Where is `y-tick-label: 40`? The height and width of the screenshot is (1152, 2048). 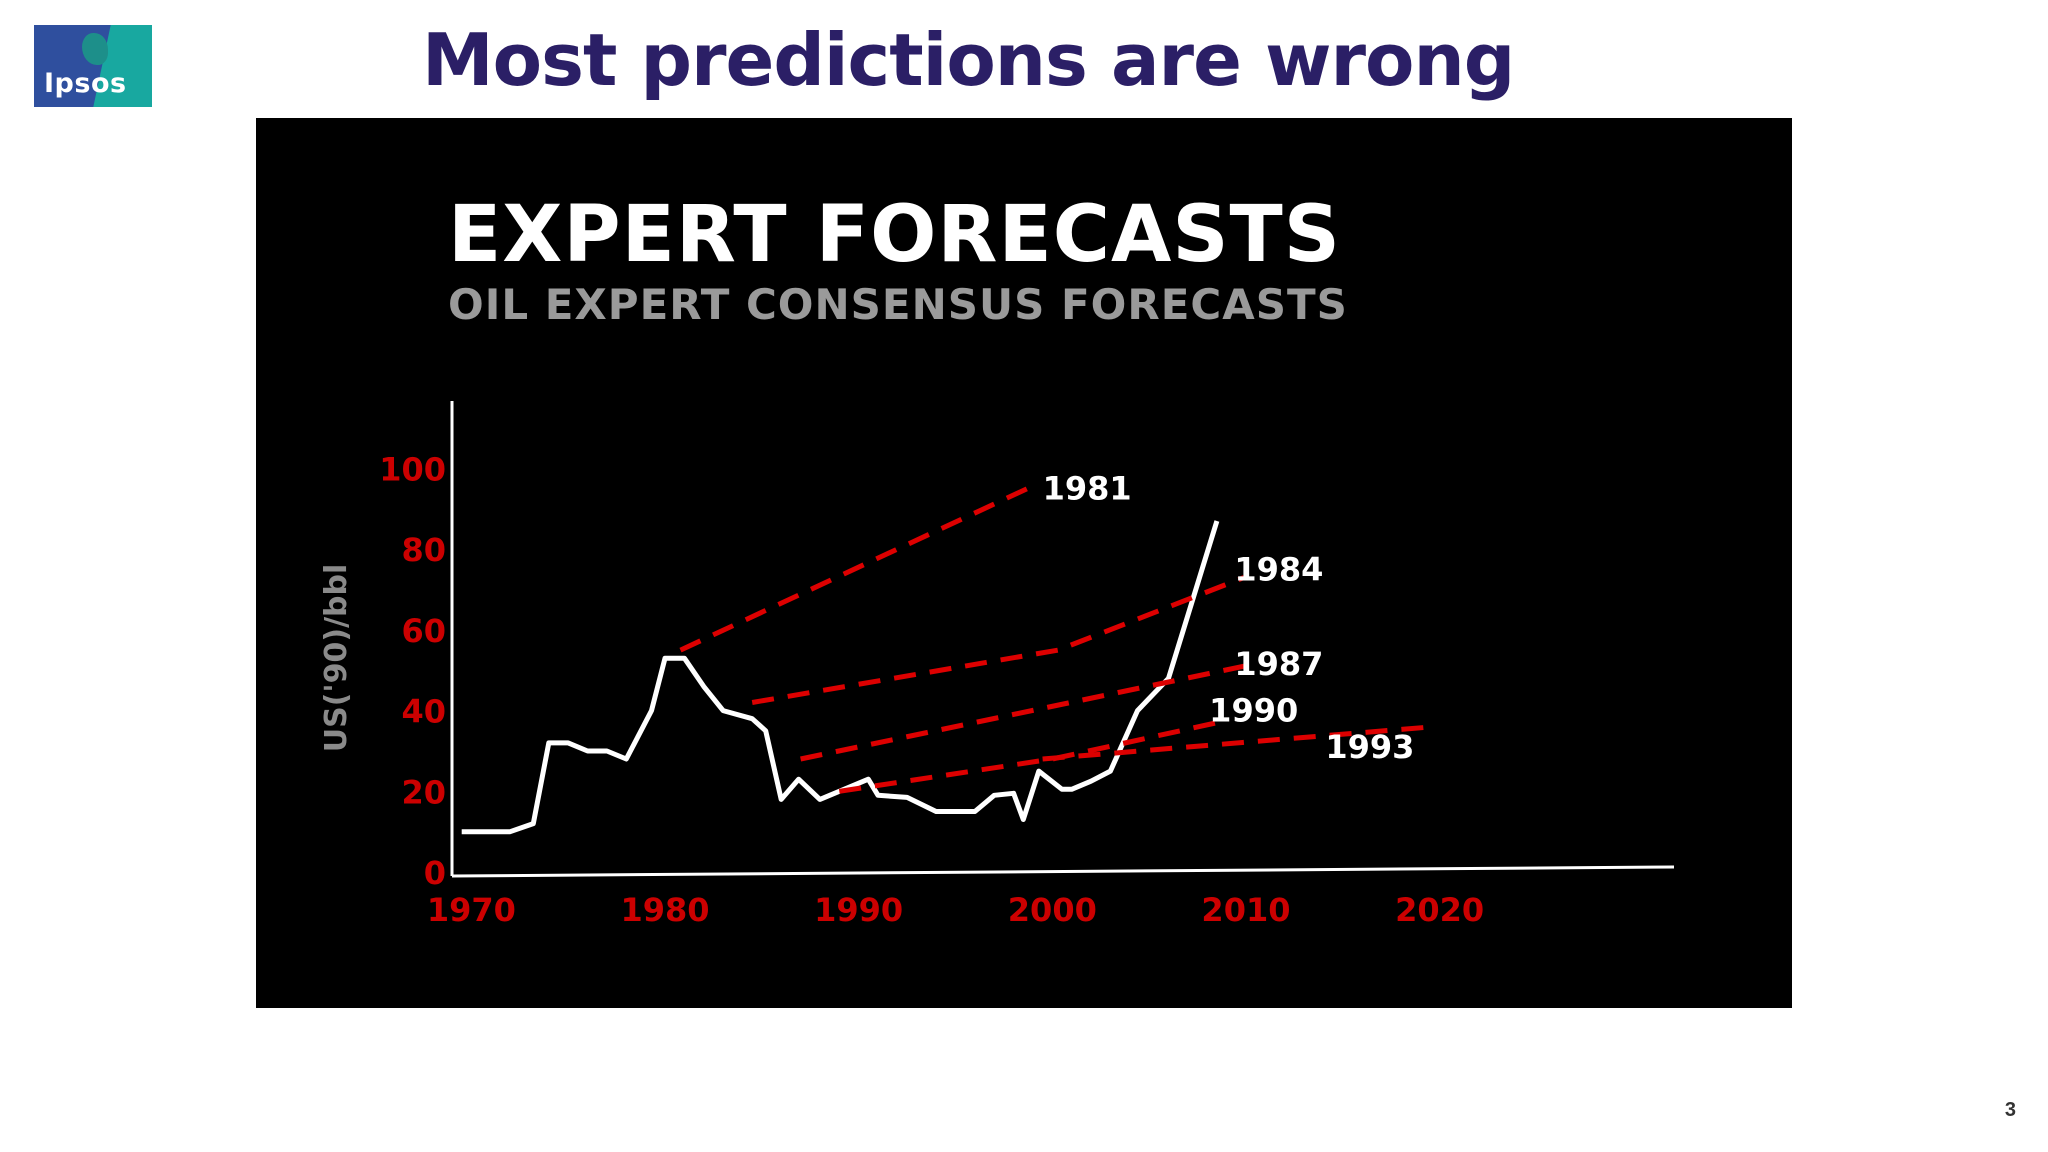
y-tick-label: 40 is located at coordinates (423, 712).